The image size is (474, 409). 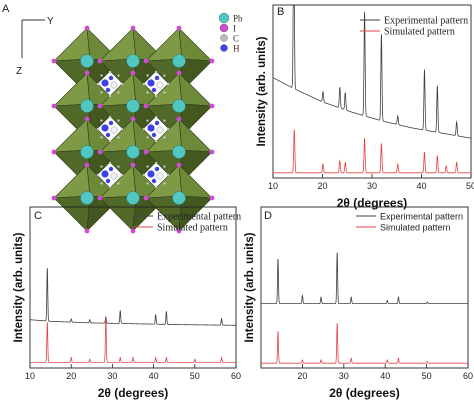 I want to click on legend-atom-label: C, so click(x=236, y=39).